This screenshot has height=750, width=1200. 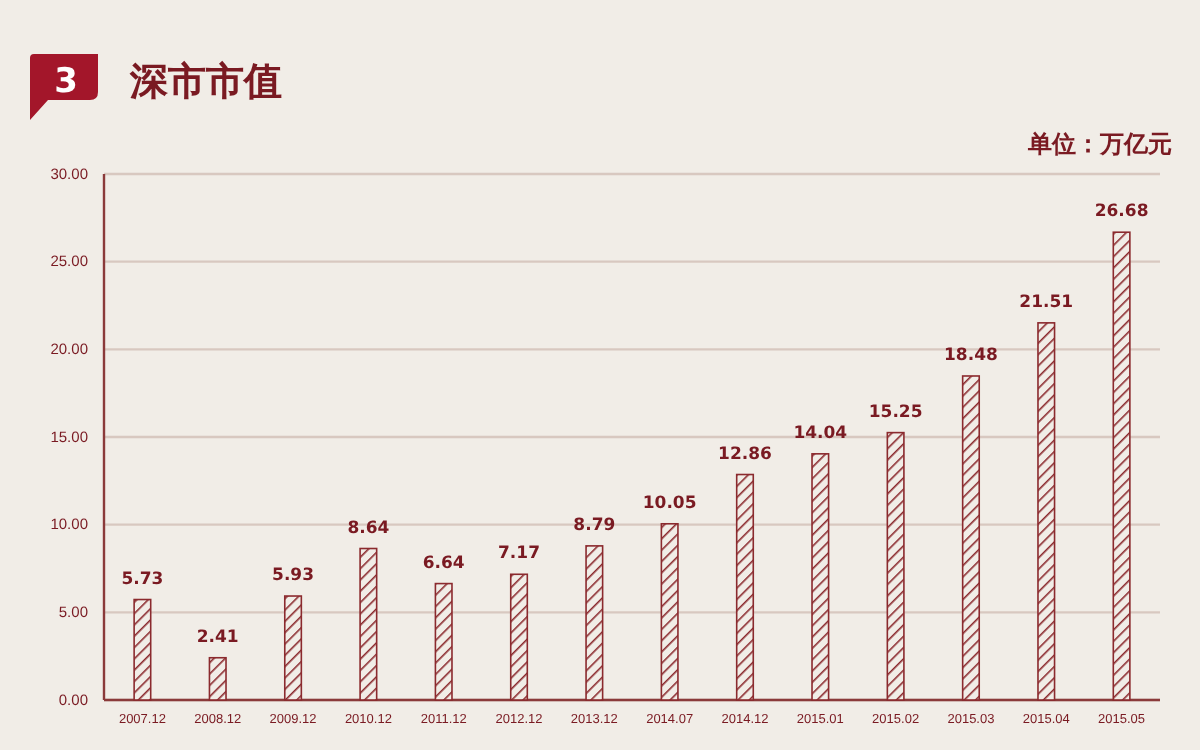 I want to click on data-label: 5.73, so click(x=142, y=579).